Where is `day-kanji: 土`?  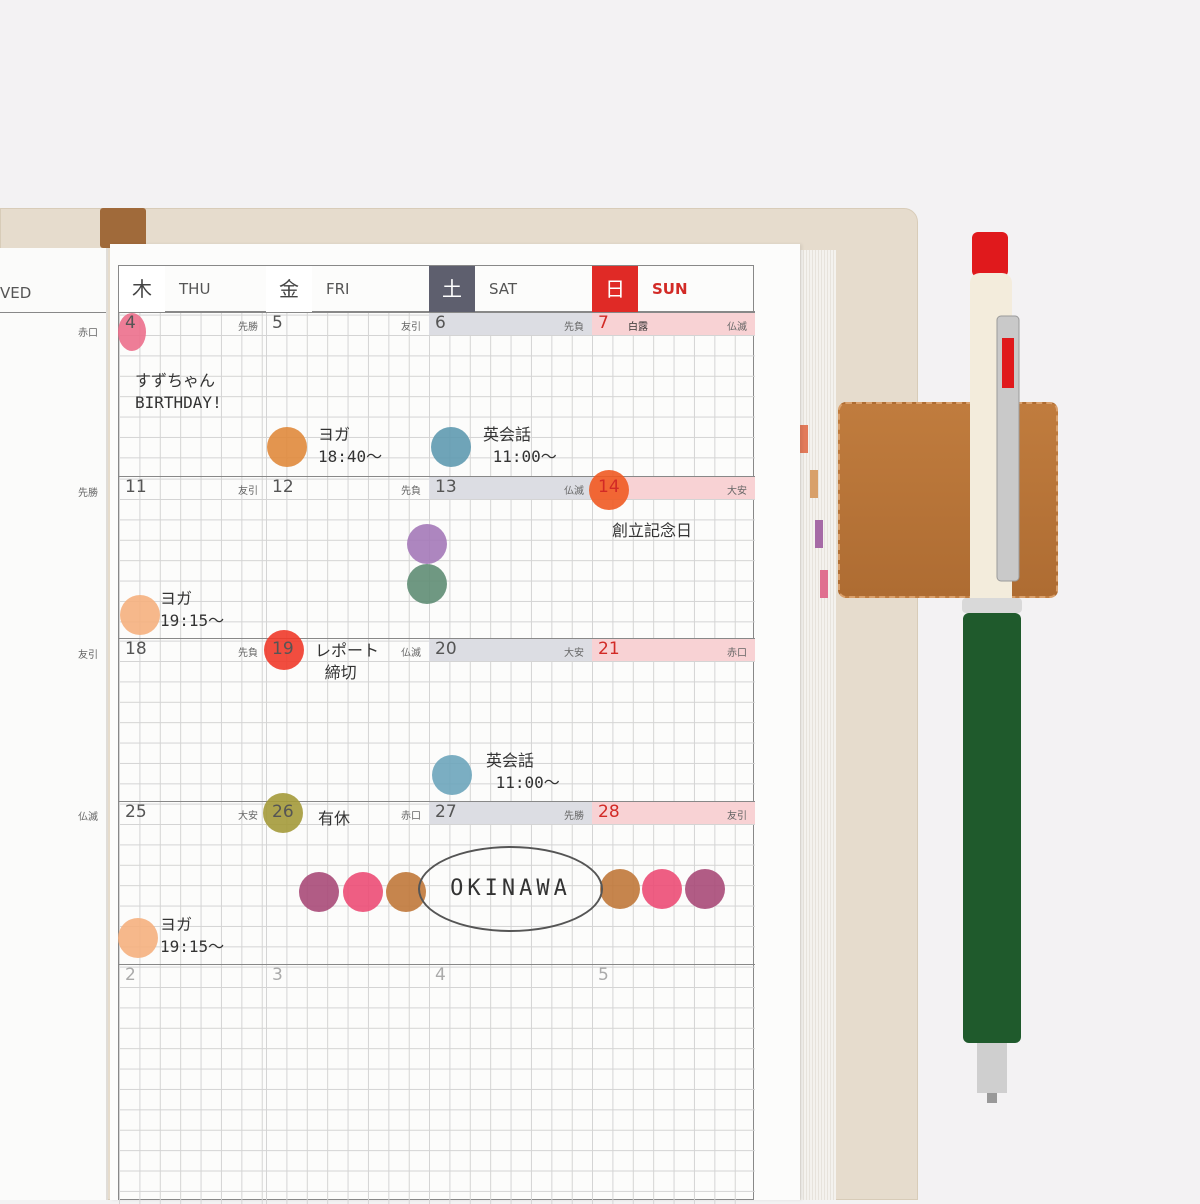 day-kanji: 土 is located at coordinates (452, 288).